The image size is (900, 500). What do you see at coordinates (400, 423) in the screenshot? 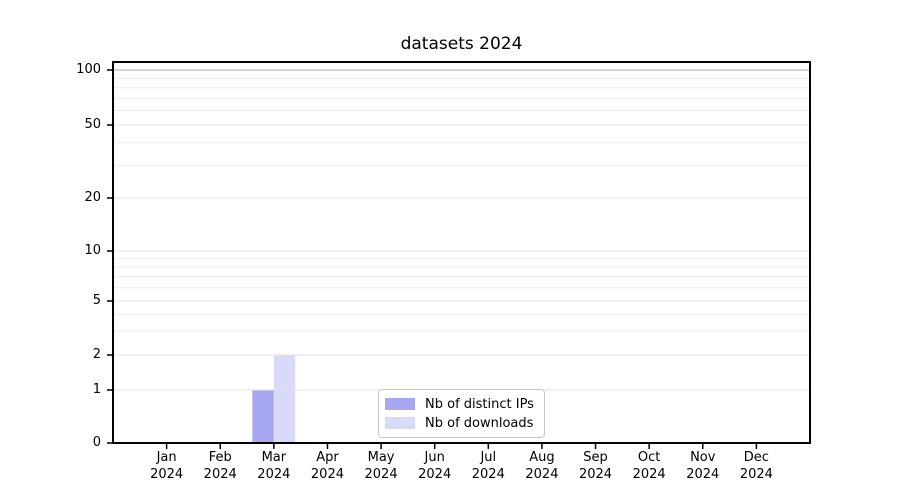
I see `legend-swatch-downloads` at bounding box center [400, 423].